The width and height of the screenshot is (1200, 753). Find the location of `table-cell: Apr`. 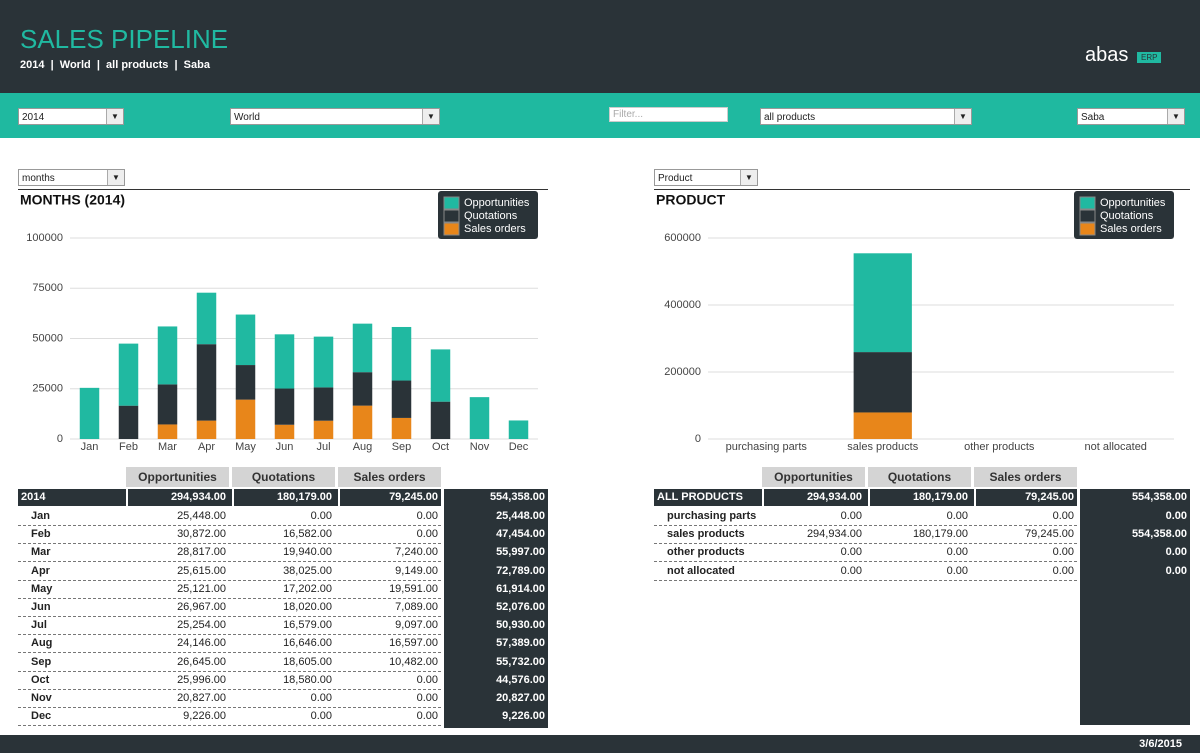

table-cell: Apr is located at coordinates (40, 570).